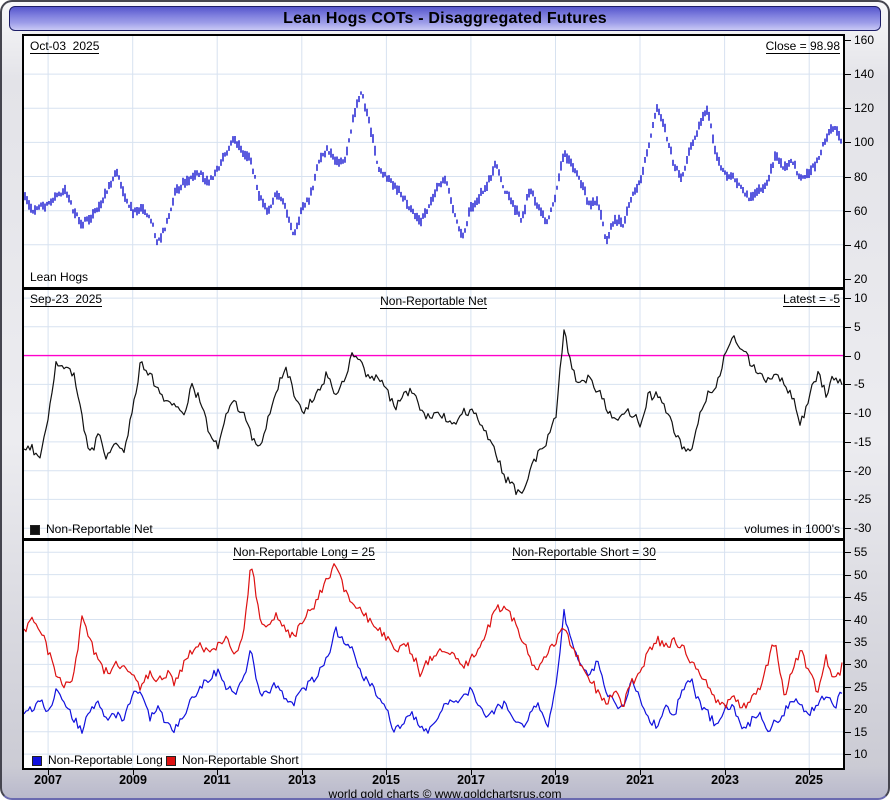 Image resolution: width=890 pixels, height=800 pixels. I want to click on y-tick-label: 5, so click(857, 327).